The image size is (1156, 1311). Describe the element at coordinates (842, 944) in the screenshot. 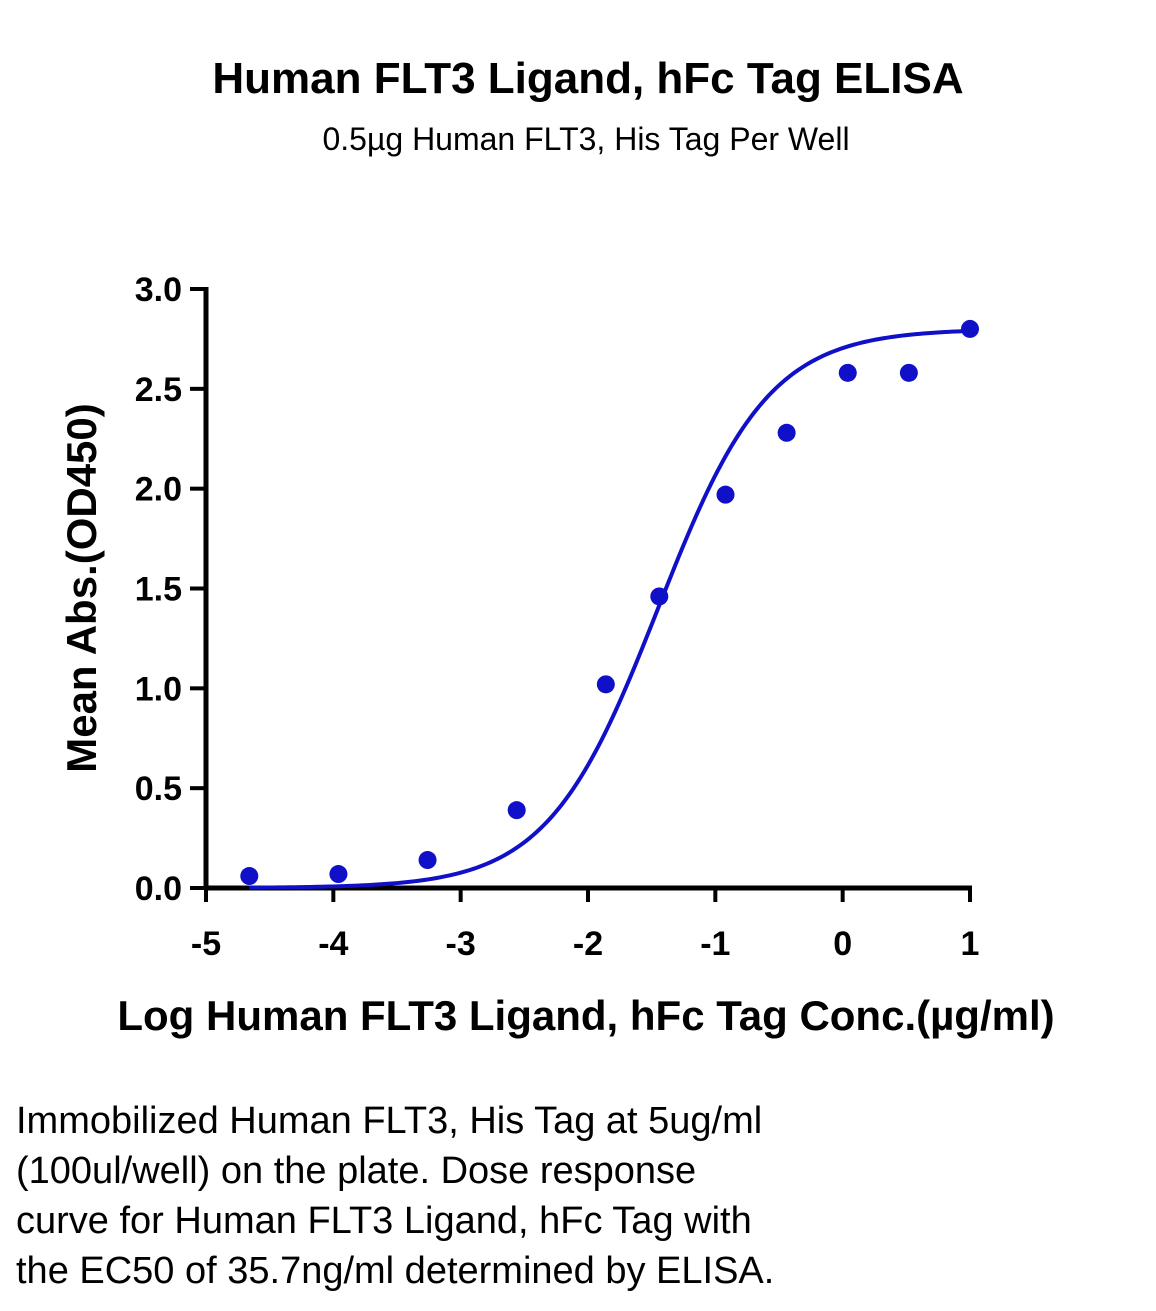

I see `x-tick-label: 0` at that location.